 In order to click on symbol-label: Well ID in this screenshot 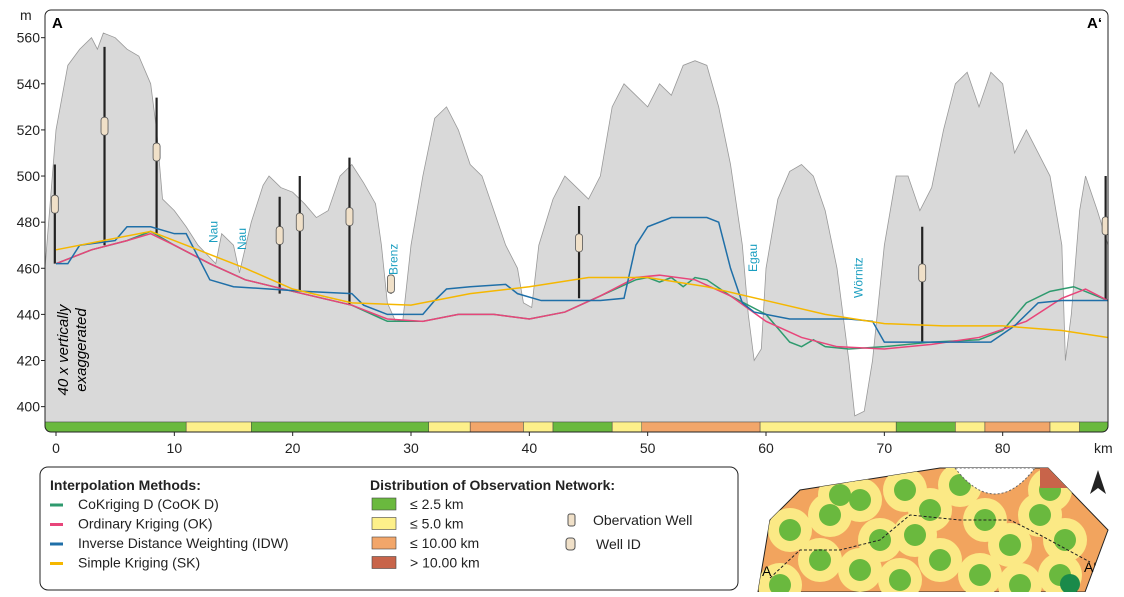, I will do `click(618, 544)`.